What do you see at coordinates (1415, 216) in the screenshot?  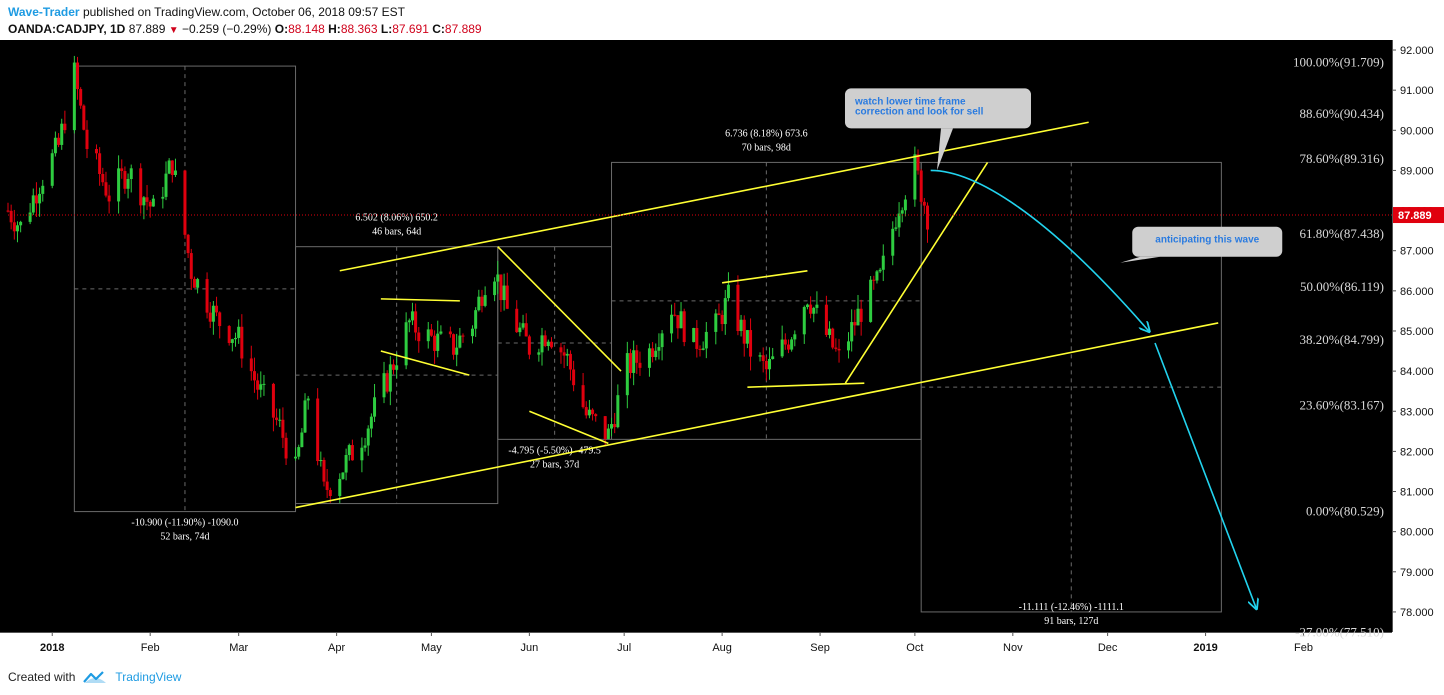 I see `current-price-label: 87.889` at bounding box center [1415, 216].